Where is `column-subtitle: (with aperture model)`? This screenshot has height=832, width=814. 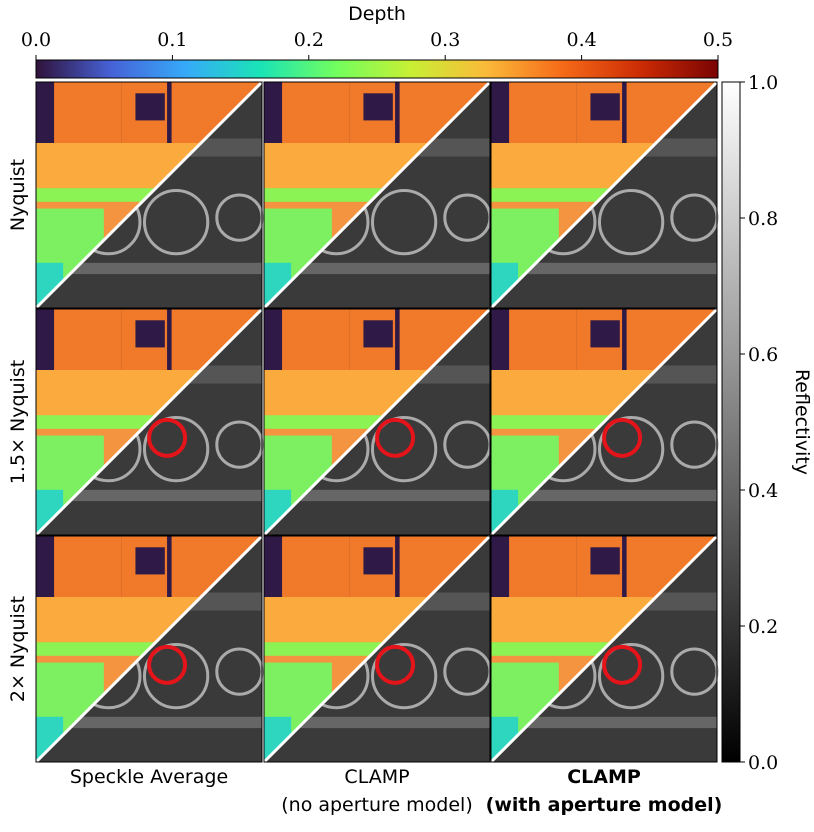 column-subtitle: (with aperture model) is located at coordinates (604, 805).